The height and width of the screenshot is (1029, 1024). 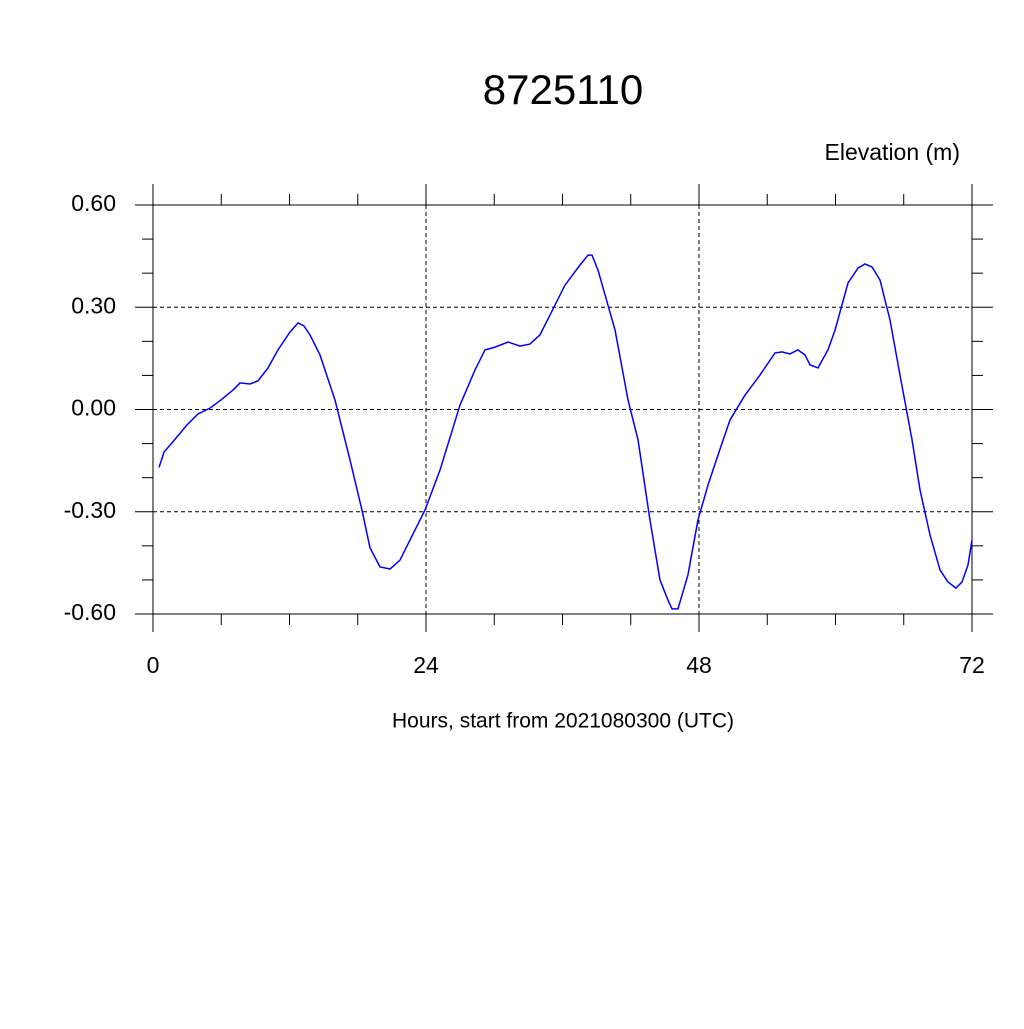 I want to click on y-tick-label: -0.60, so click(x=90, y=612).